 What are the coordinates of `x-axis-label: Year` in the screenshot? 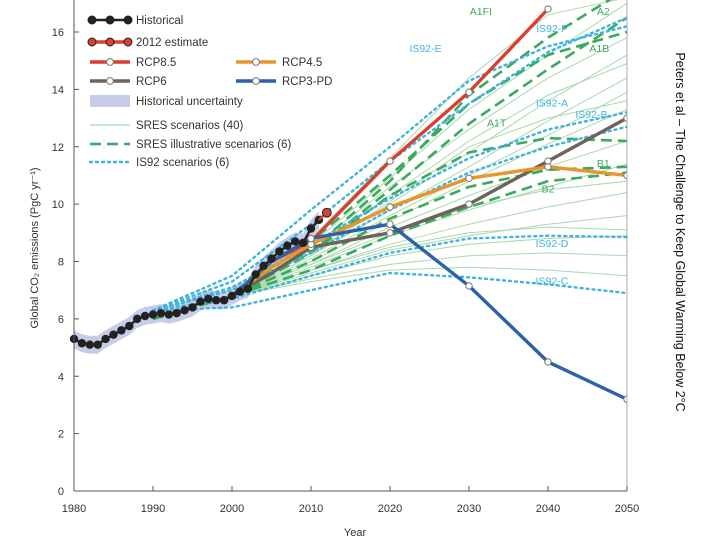 It's located at (355, 533).